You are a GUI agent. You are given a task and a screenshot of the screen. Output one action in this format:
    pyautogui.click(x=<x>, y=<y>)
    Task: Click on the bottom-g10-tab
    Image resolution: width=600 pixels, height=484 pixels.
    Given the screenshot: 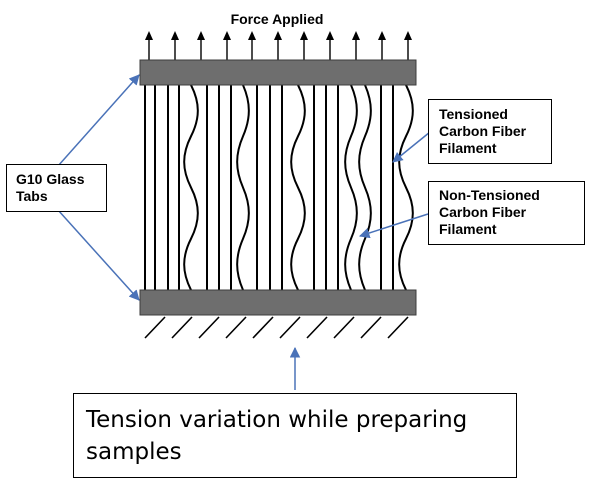 What is the action you would take?
    pyautogui.click(x=278, y=302)
    